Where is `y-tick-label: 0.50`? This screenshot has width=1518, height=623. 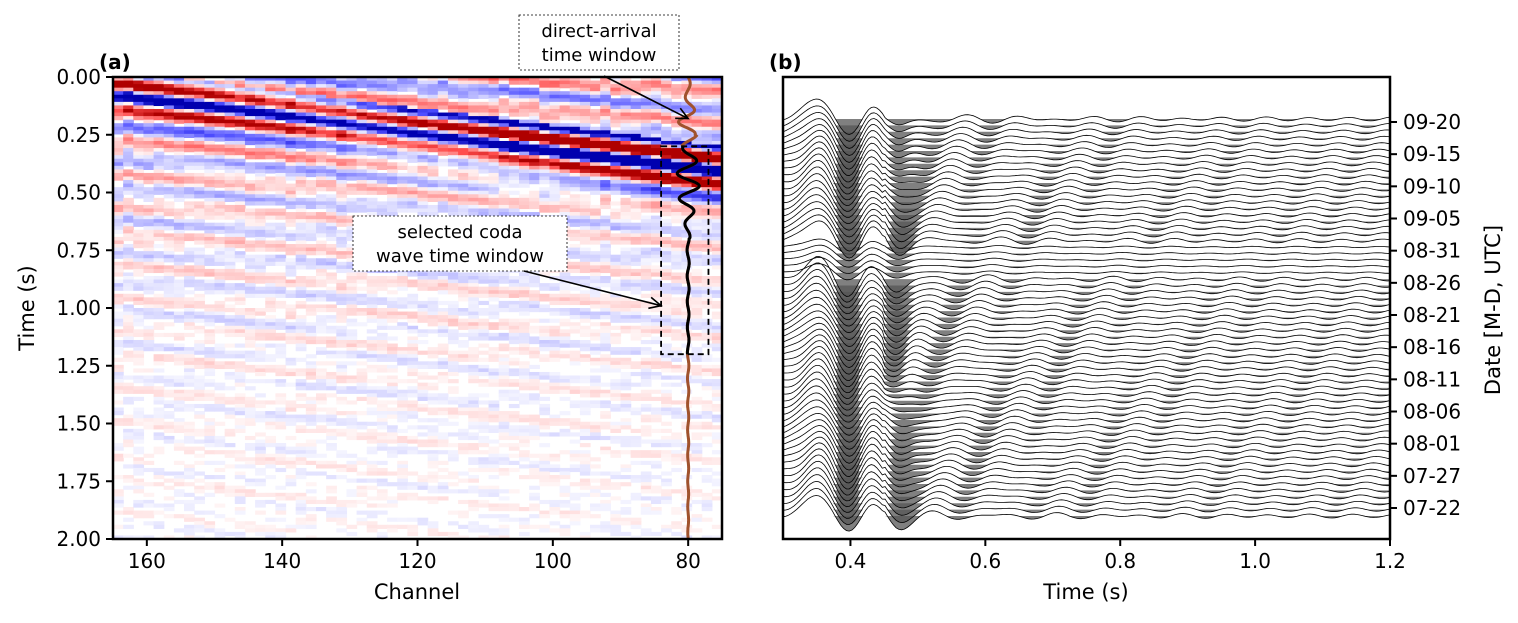
y-tick-label: 0.50 is located at coordinates (78, 193).